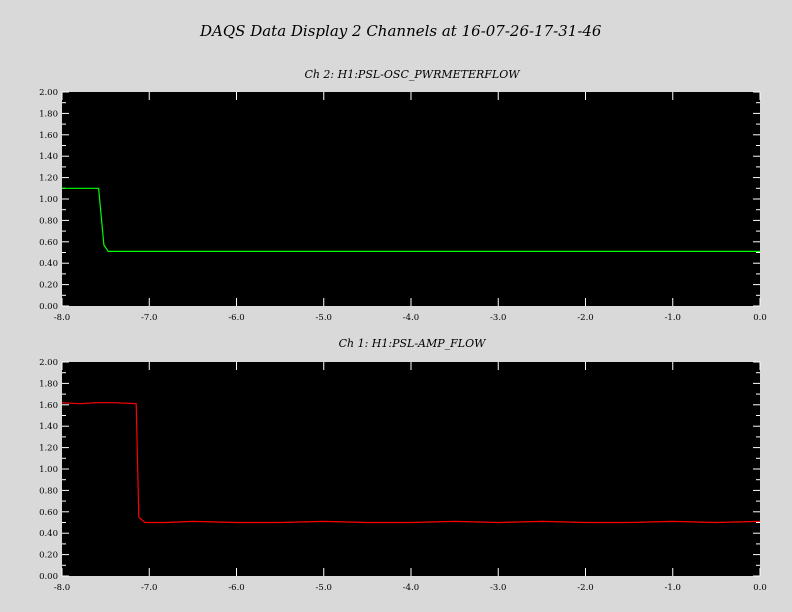 Image resolution: width=792 pixels, height=612 pixels. I want to click on chart1-xtick-label: -2.0, so click(585, 318).